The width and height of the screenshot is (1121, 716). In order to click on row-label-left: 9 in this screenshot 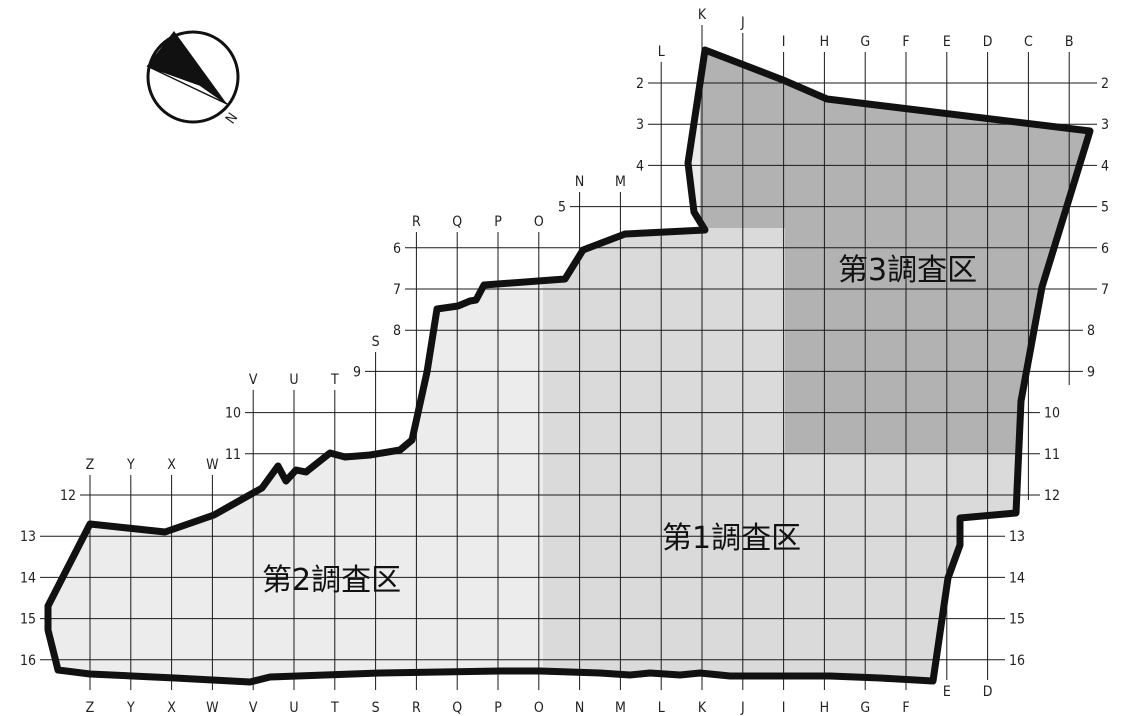, I will do `click(357, 372)`.